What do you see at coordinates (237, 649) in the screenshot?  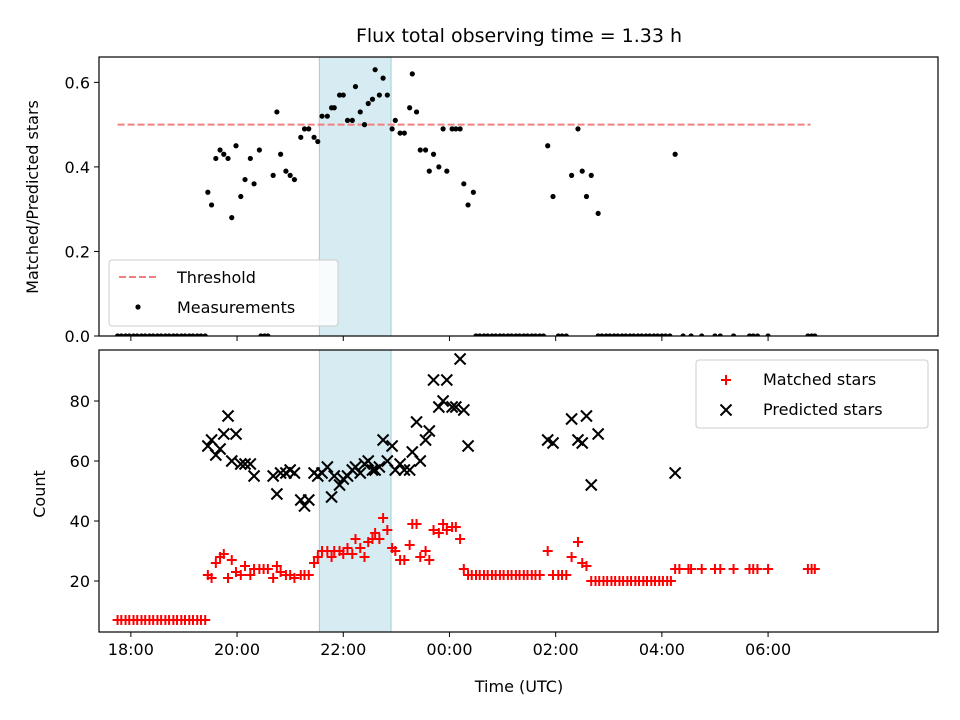 I see `x-tick-label: 20:00` at bounding box center [237, 649].